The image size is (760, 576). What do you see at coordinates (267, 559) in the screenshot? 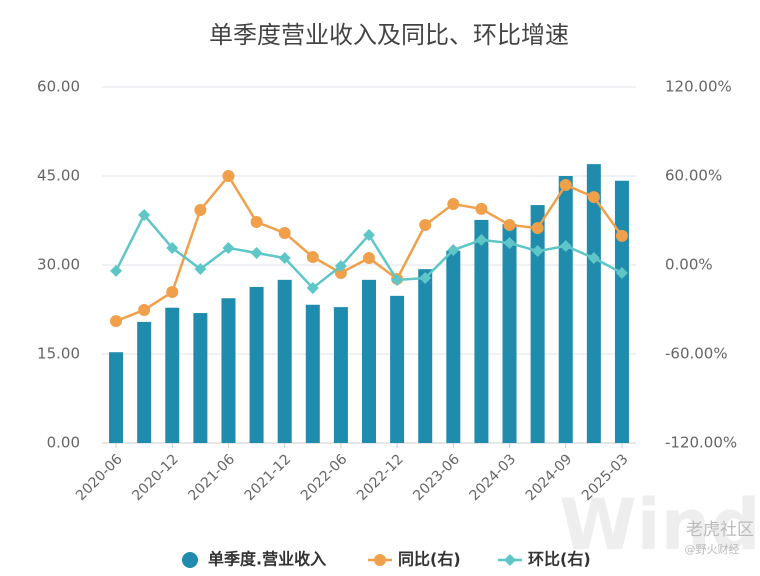
I see `legend-label: 单季度.营业收入` at bounding box center [267, 559].